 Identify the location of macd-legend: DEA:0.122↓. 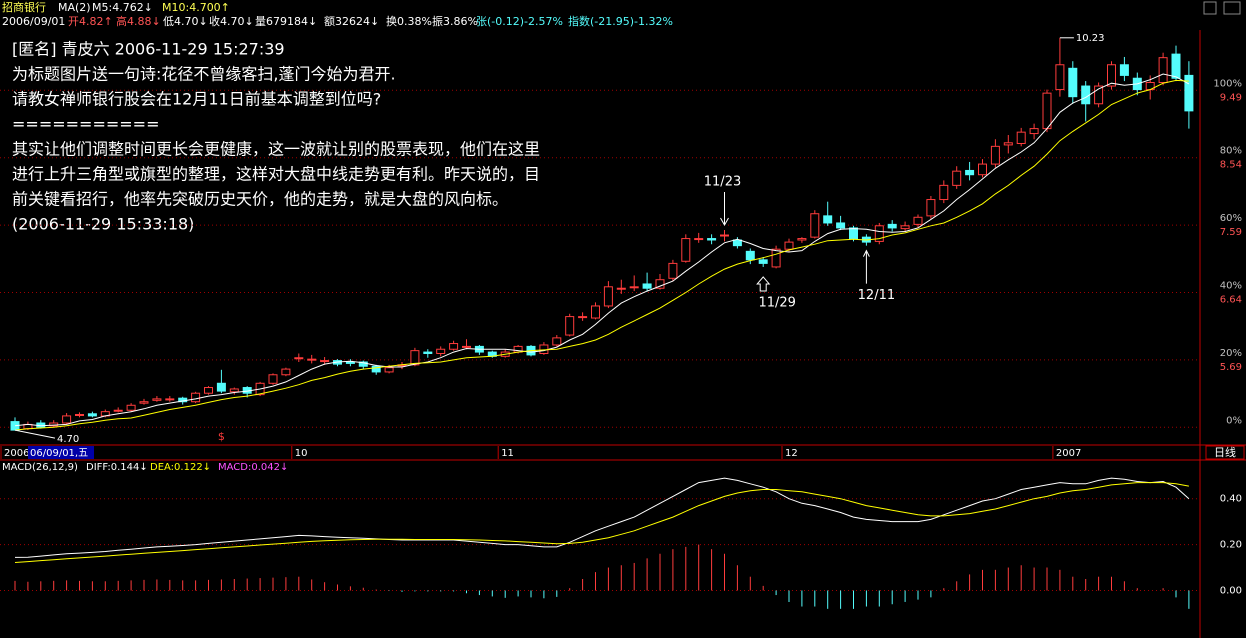
(180, 467).